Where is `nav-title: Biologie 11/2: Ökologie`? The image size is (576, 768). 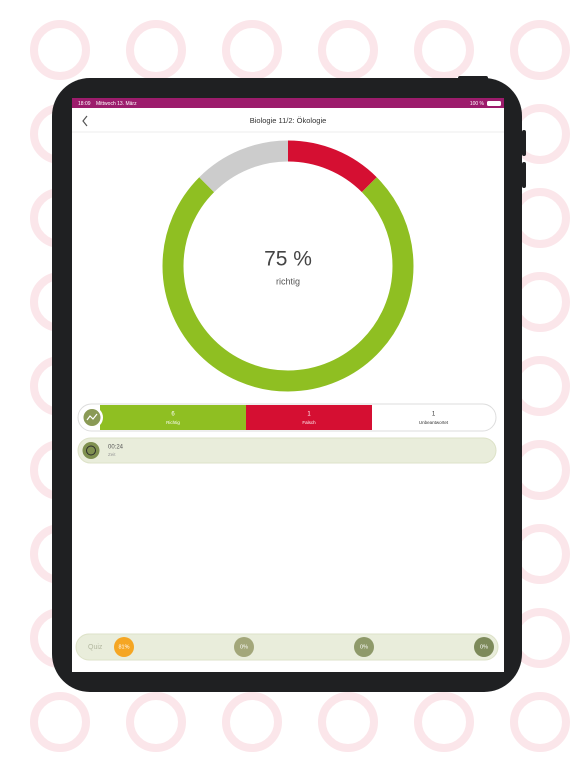 nav-title: Biologie 11/2: Ökologie is located at coordinates (288, 120).